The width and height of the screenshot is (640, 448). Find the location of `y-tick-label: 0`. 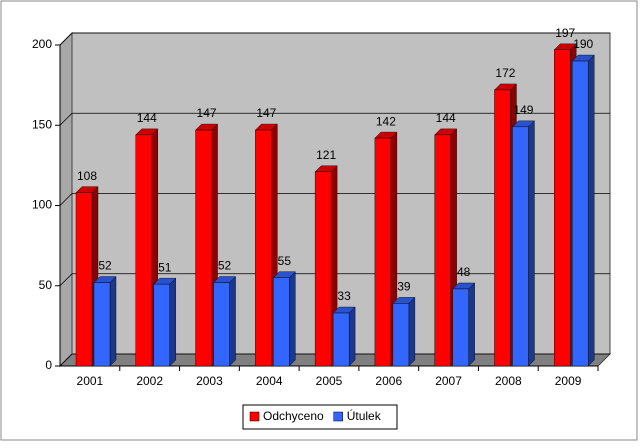

y-tick-label: 0 is located at coordinates (48, 365).